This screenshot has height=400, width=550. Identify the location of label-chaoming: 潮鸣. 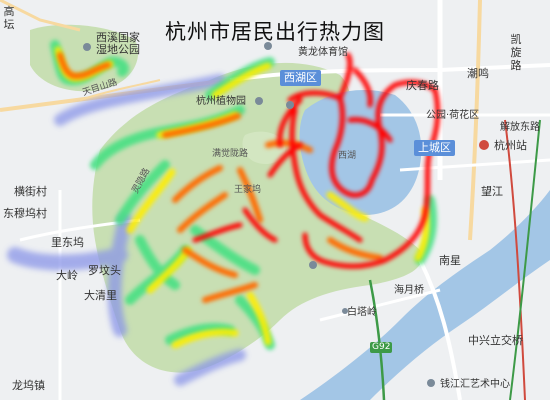
(478, 73).